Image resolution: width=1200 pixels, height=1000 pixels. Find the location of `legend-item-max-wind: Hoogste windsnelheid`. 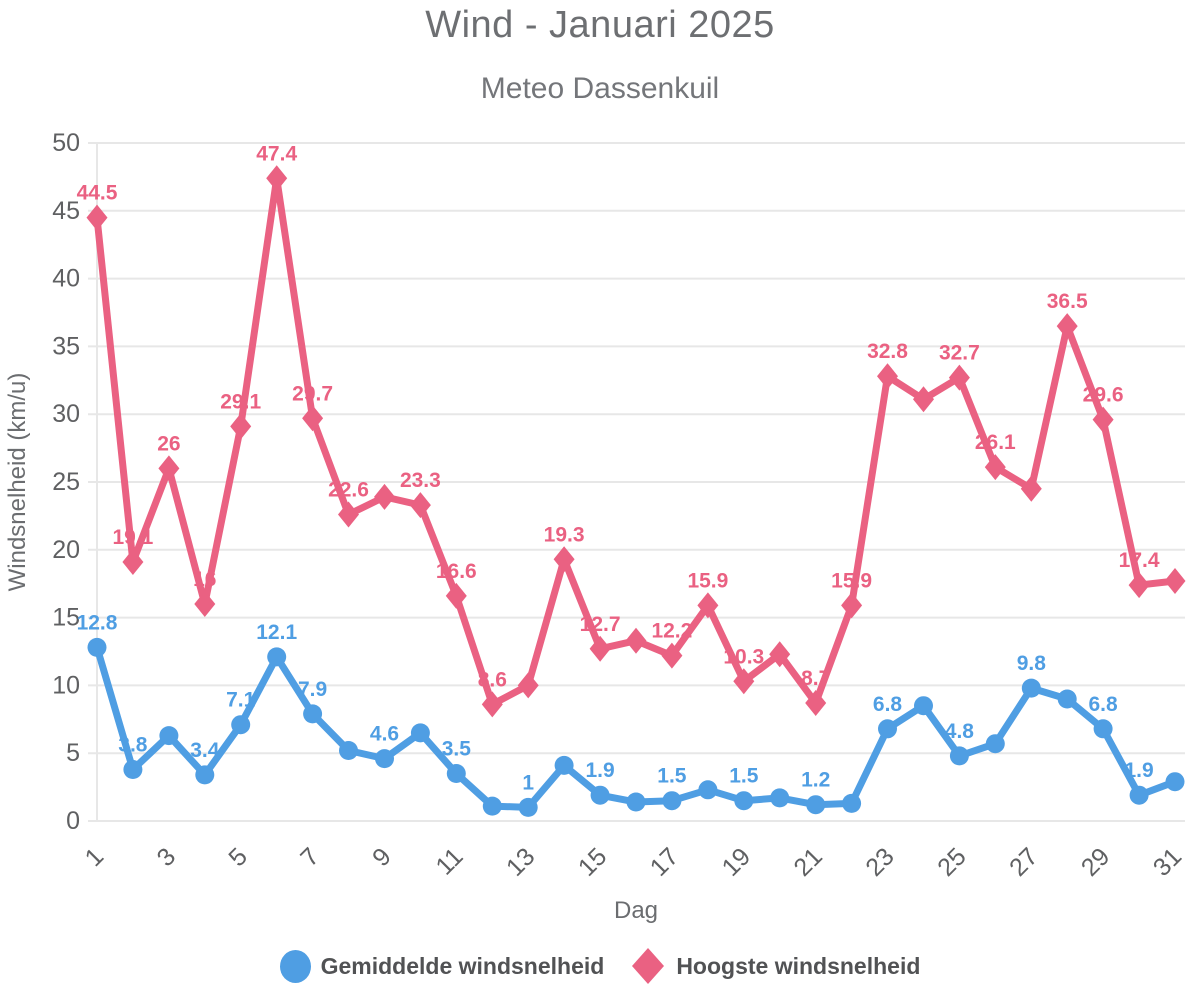

legend-item-max-wind: Hoogste windsnelheid is located at coordinates (775, 966).